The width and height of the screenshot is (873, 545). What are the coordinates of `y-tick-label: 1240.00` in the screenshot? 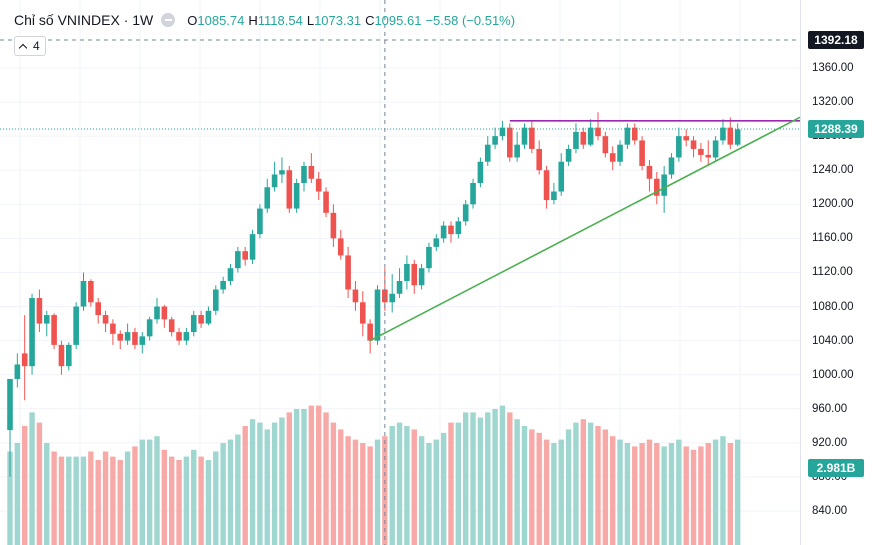 It's located at (833, 170).